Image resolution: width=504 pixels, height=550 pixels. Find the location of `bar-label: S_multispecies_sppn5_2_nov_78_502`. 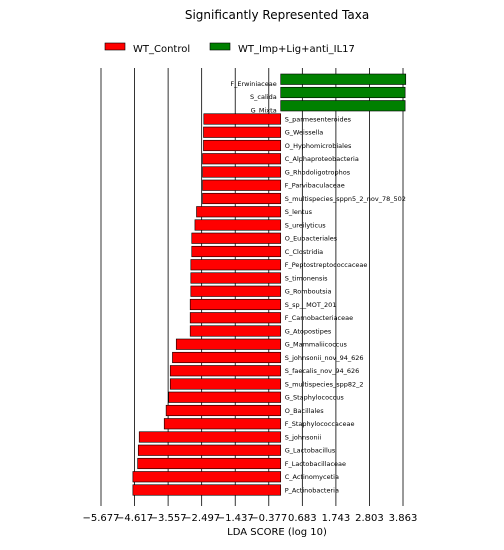

bar-label: S_multispecies_sppn5_2_nov_78_502 is located at coordinates (345, 199).